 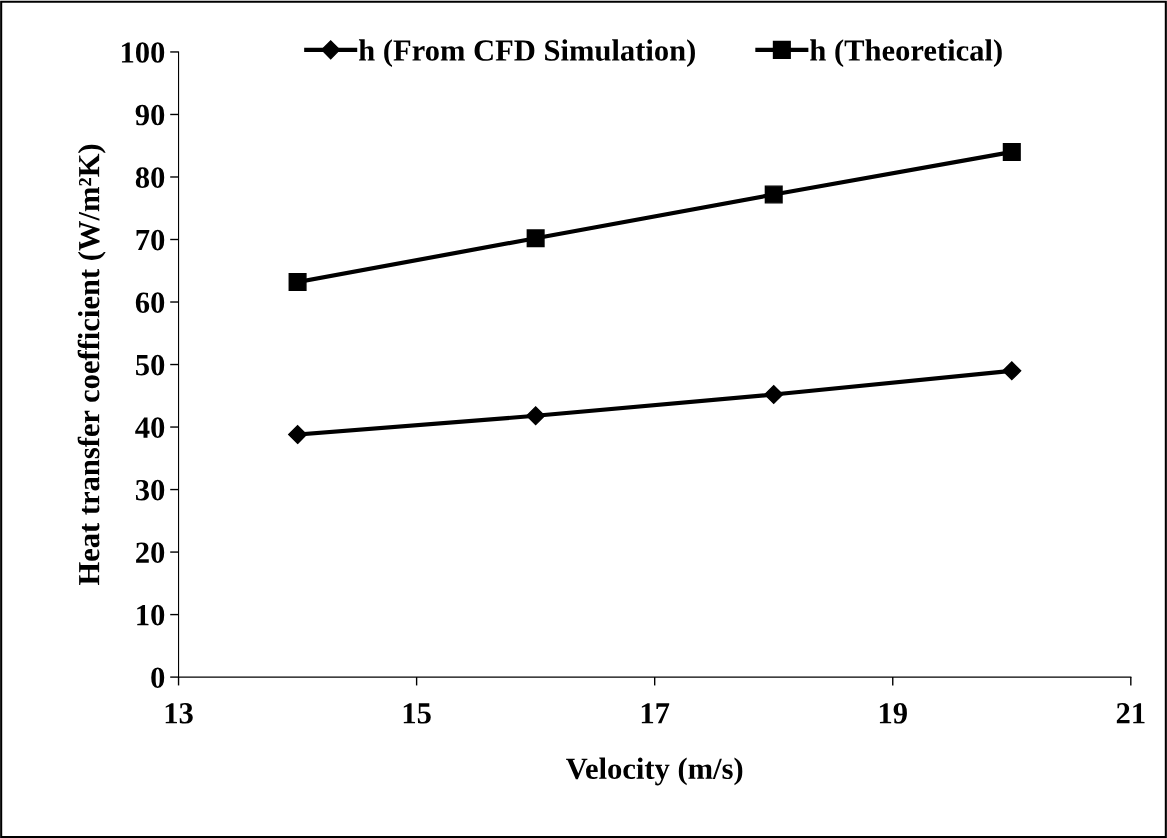 I want to click on y-tick-label: 70, so click(x=150, y=240).